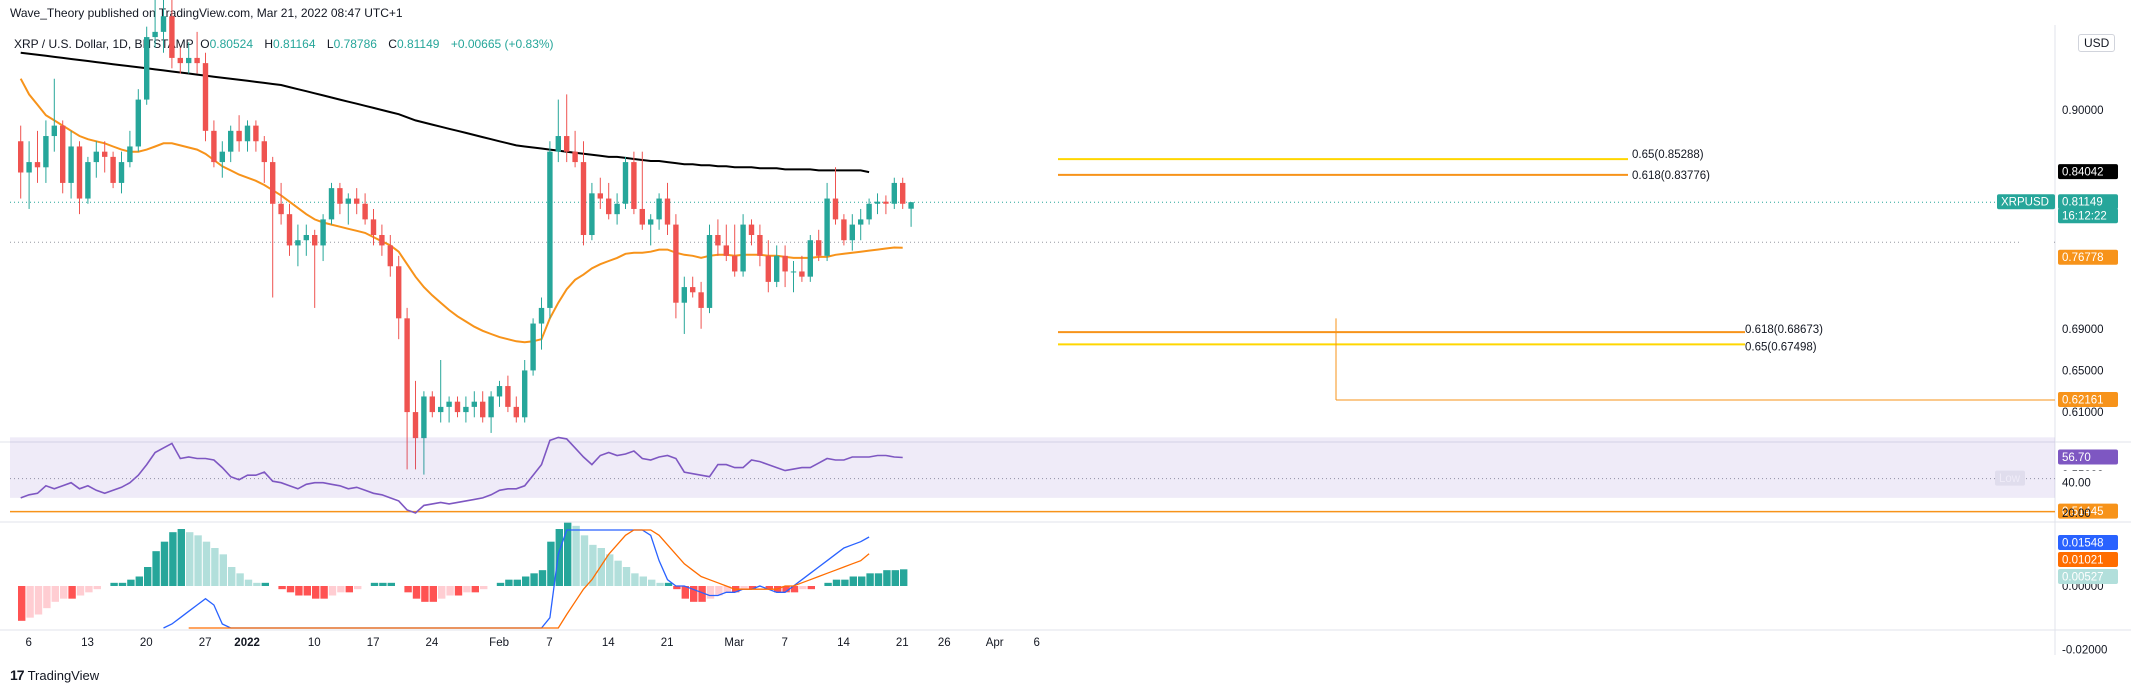 Image resolution: width=2131 pixels, height=690 pixels. Describe the element at coordinates (205, 44) in the screenshot. I see `open-label: O` at that location.